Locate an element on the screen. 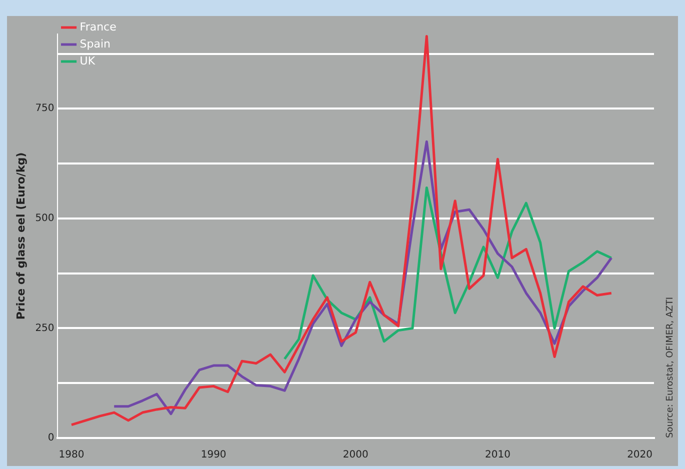  x-tick-label: 2010 is located at coordinates (497, 455).